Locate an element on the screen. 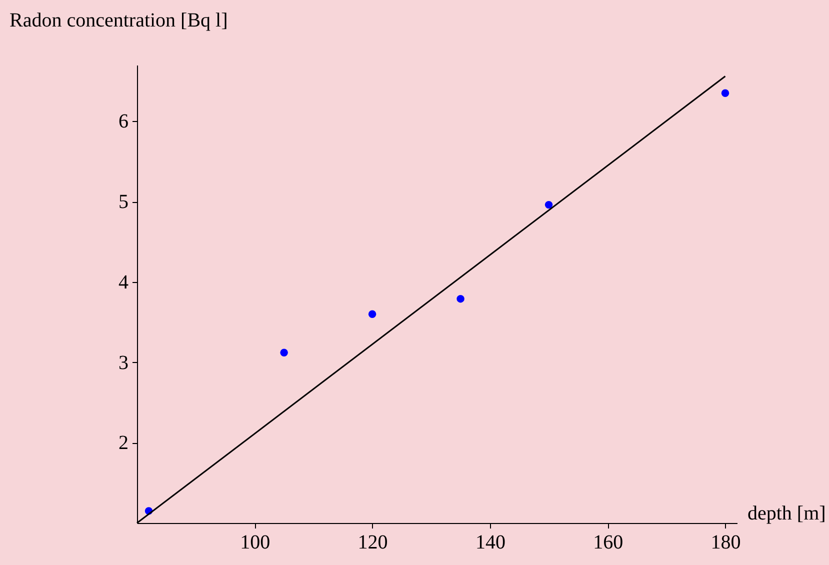 The width and height of the screenshot is (829, 565). x-tick-label: 120 is located at coordinates (373, 543).